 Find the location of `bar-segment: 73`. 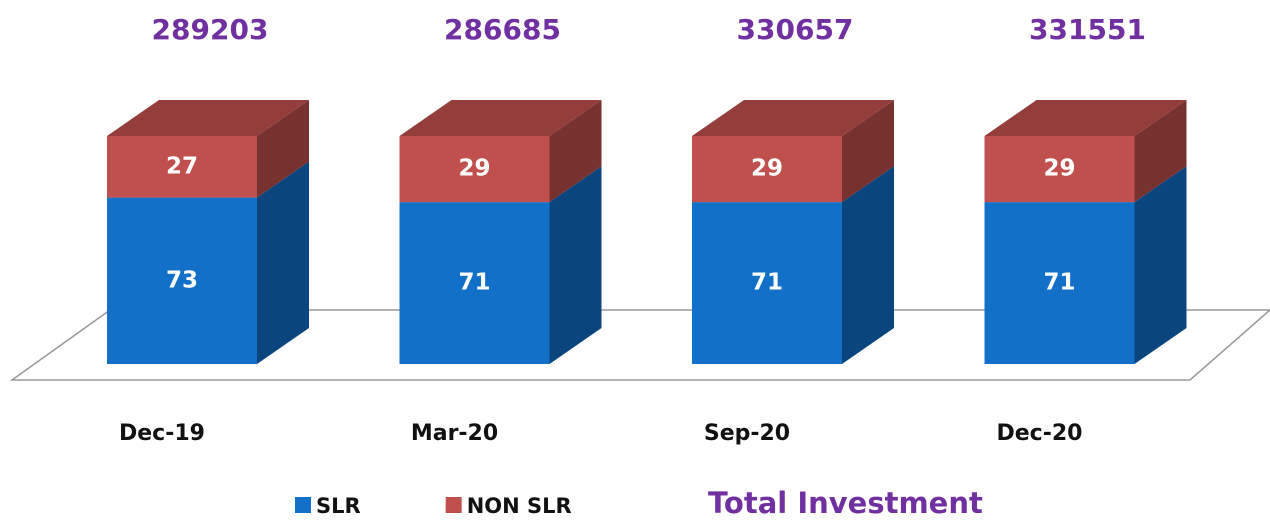

bar-segment: 73 is located at coordinates (208, 262).